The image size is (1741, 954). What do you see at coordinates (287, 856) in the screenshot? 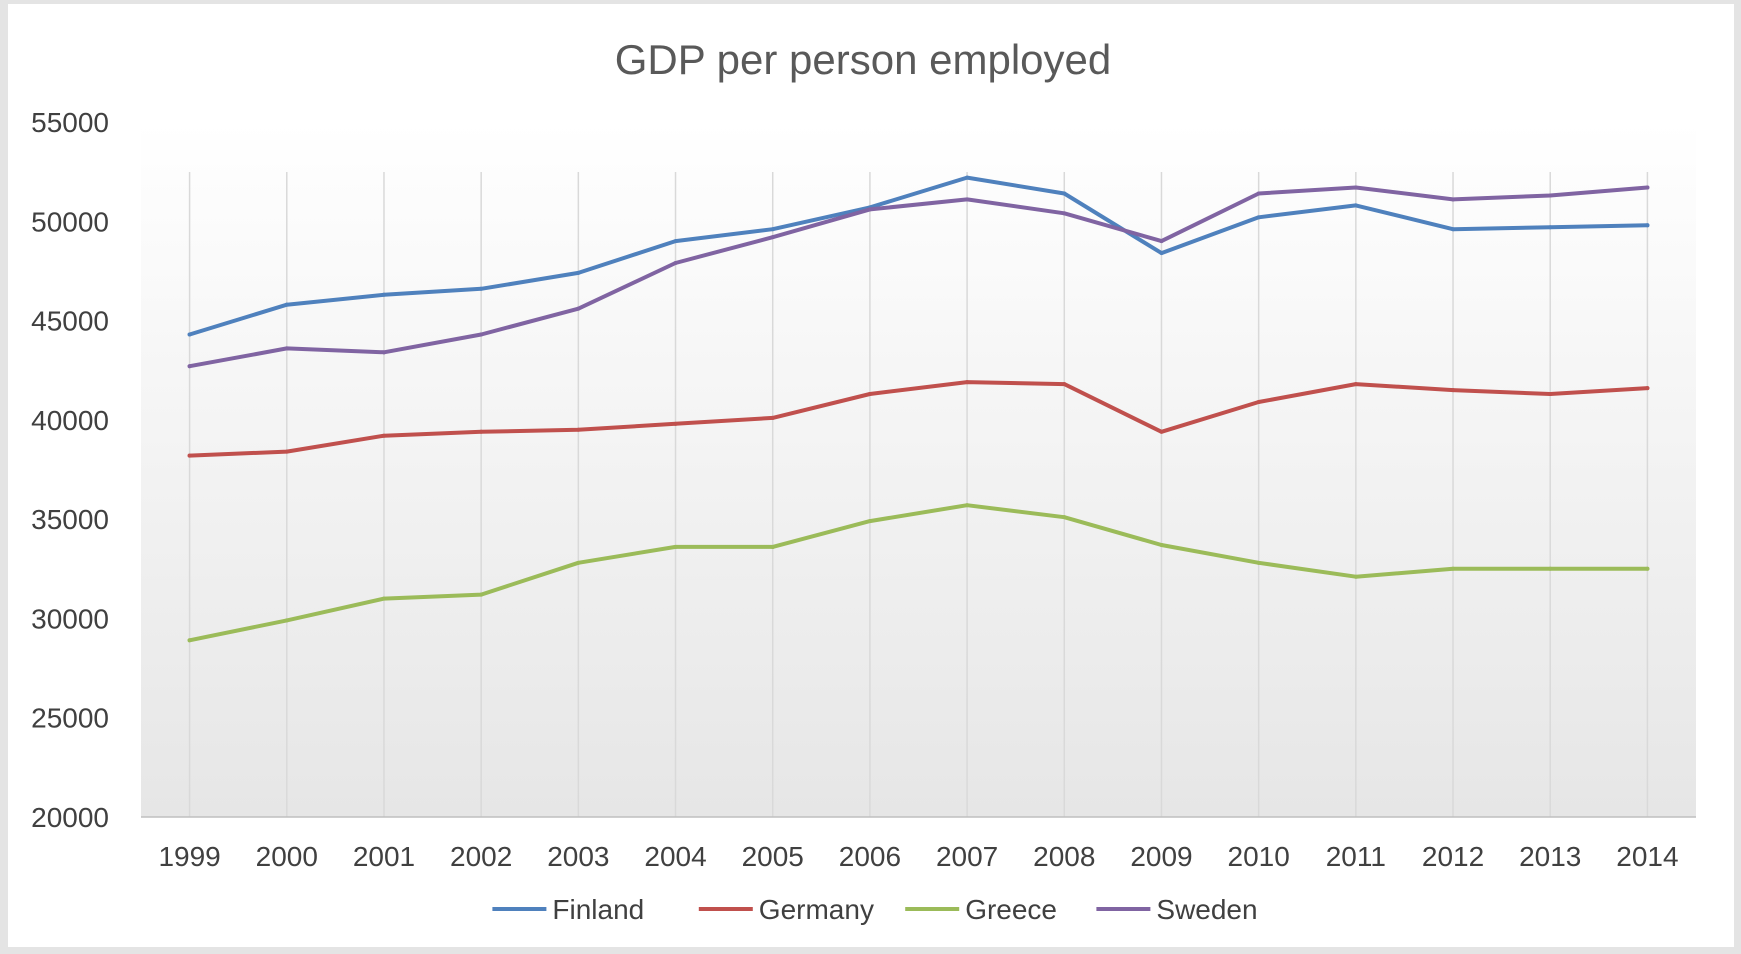
I see `x-tick-label: 2000` at bounding box center [287, 856].